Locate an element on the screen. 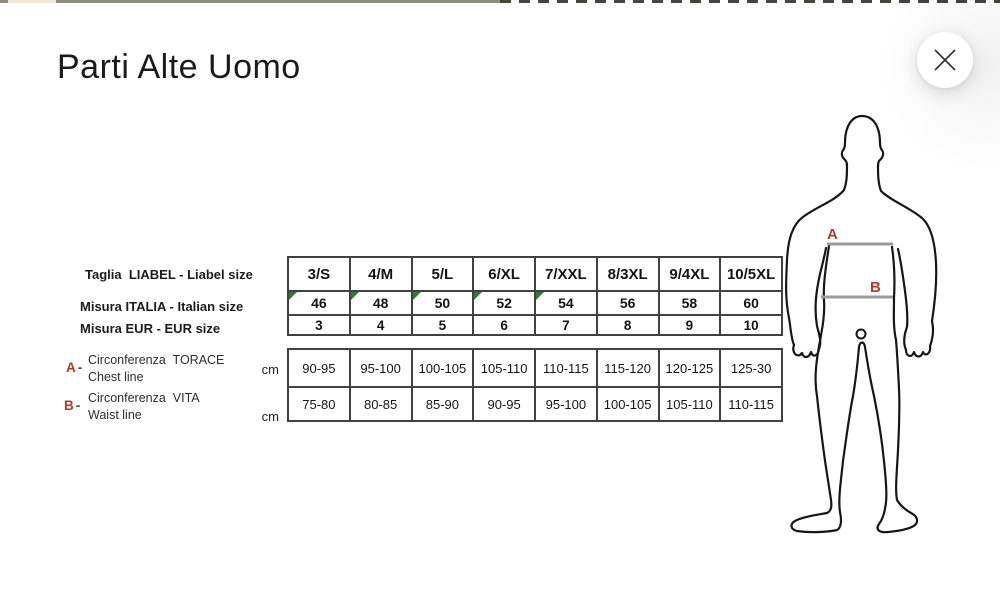  table-row-eur: 3 4 5 6 7 8 9 10 is located at coordinates (535, 325).